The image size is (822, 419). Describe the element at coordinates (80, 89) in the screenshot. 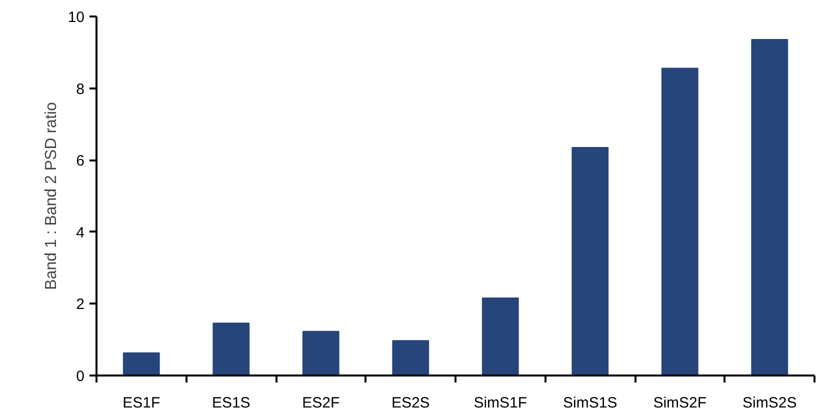

I see `y-tick-label: 8` at that location.